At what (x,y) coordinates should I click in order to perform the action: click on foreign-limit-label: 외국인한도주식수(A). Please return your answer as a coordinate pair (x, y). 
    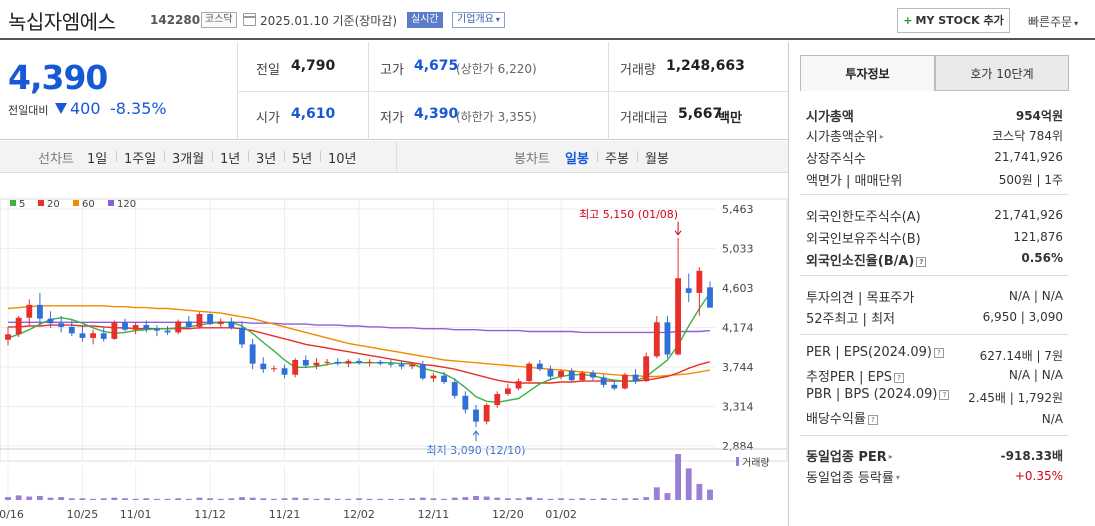
    Looking at the image, I should click on (863, 217).